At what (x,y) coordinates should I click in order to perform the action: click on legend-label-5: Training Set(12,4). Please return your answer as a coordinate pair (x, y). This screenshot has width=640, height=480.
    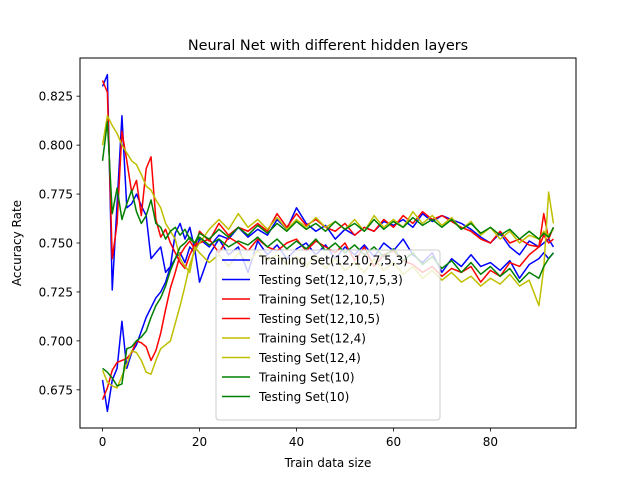
    Looking at the image, I should click on (312, 339).